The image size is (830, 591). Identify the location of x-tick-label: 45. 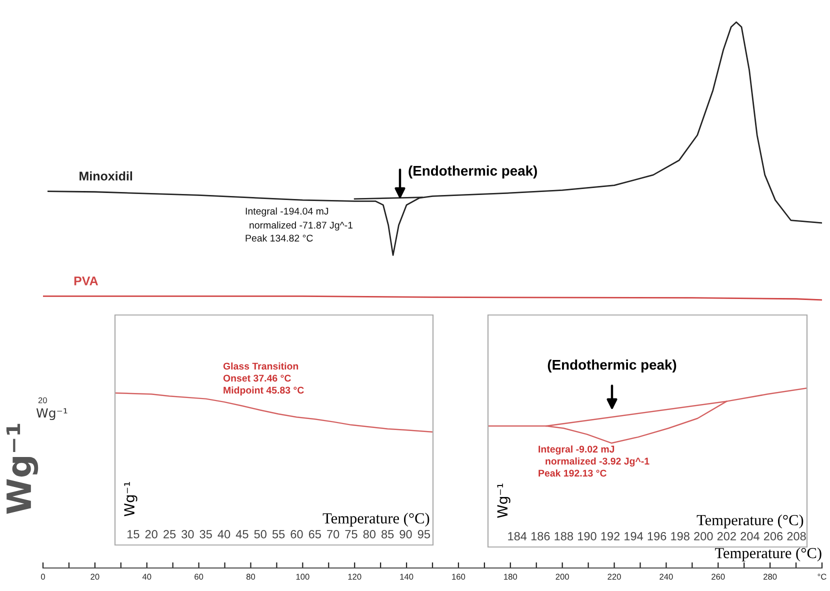
(242, 534).